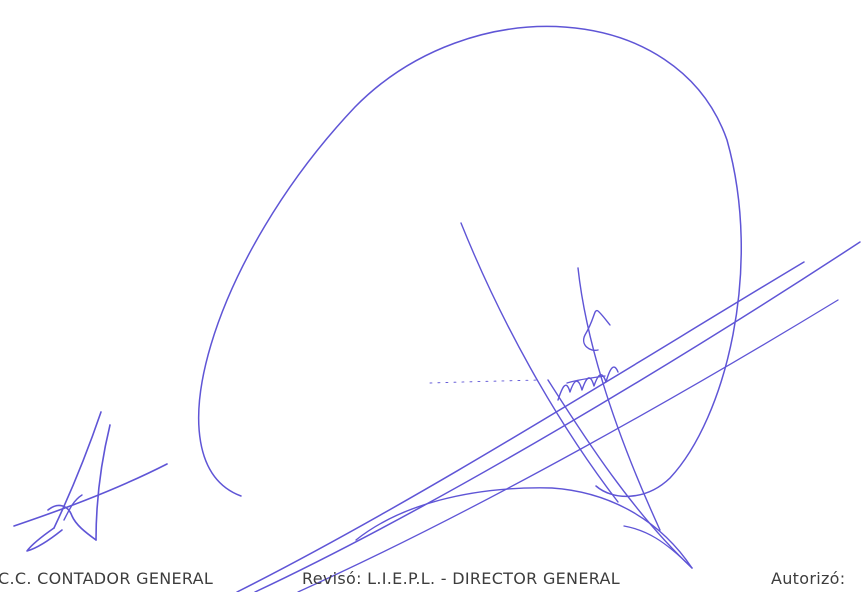  Describe the element at coordinates (461, 578) in the screenshot. I see `footer-caption-revisor: Revisó: L.I.E.P.L. - DIRECTOR GENERAL` at that location.